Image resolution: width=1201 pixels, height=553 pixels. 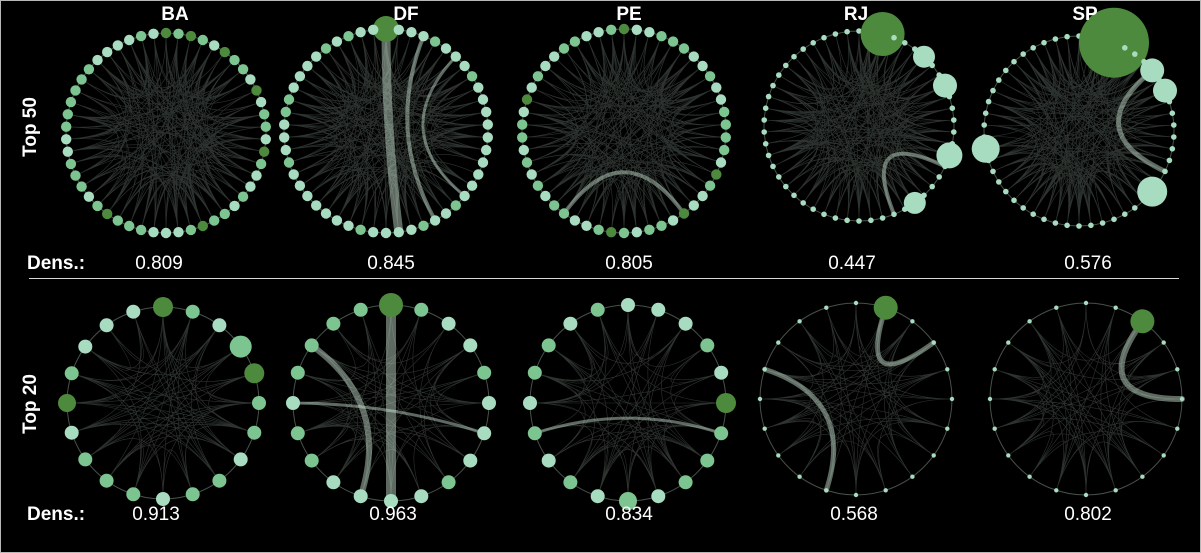 What do you see at coordinates (1085, 14) in the screenshot?
I see `column-label-sp: SP` at bounding box center [1085, 14].